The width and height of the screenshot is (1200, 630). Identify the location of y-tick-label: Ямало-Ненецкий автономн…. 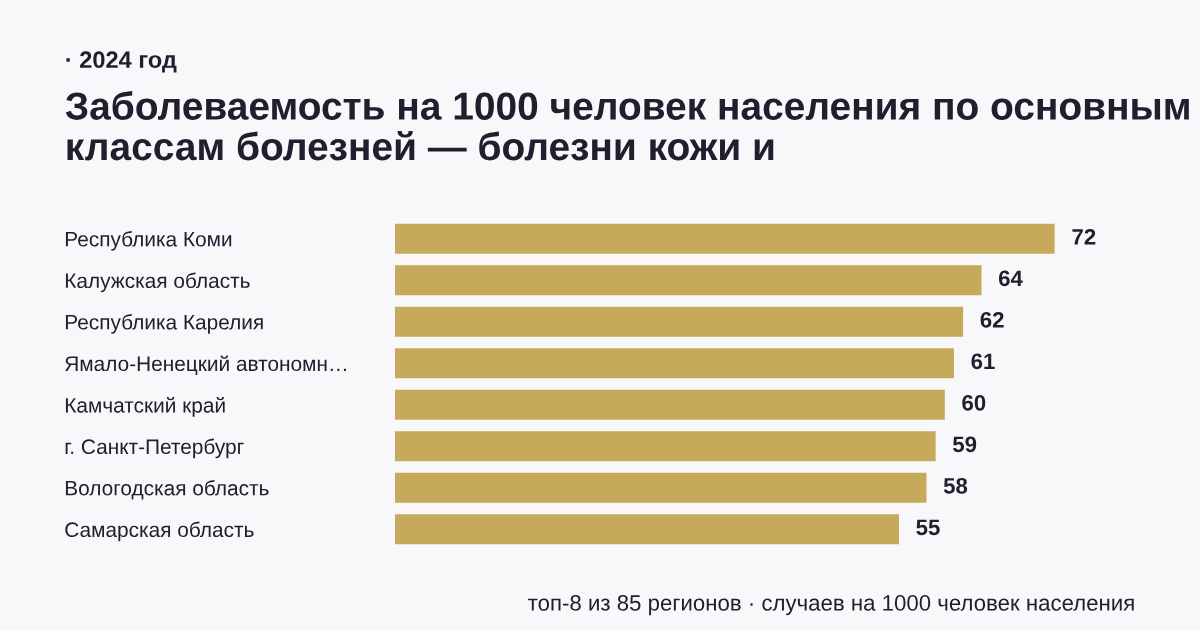
(205, 365).